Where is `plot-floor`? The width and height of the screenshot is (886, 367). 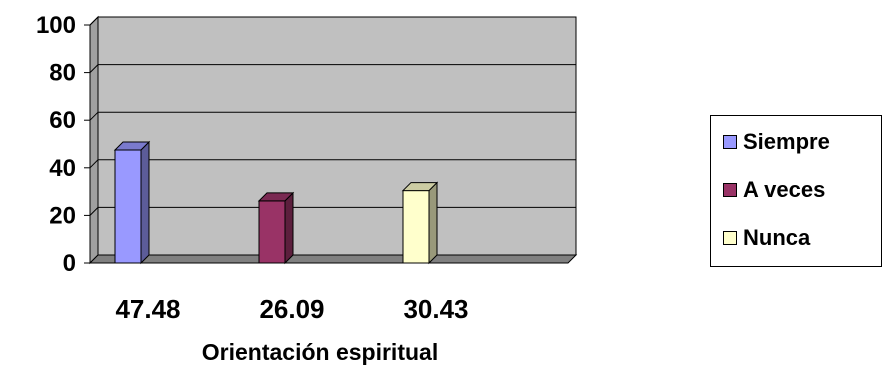
plot-floor is located at coordinates (333, 259).